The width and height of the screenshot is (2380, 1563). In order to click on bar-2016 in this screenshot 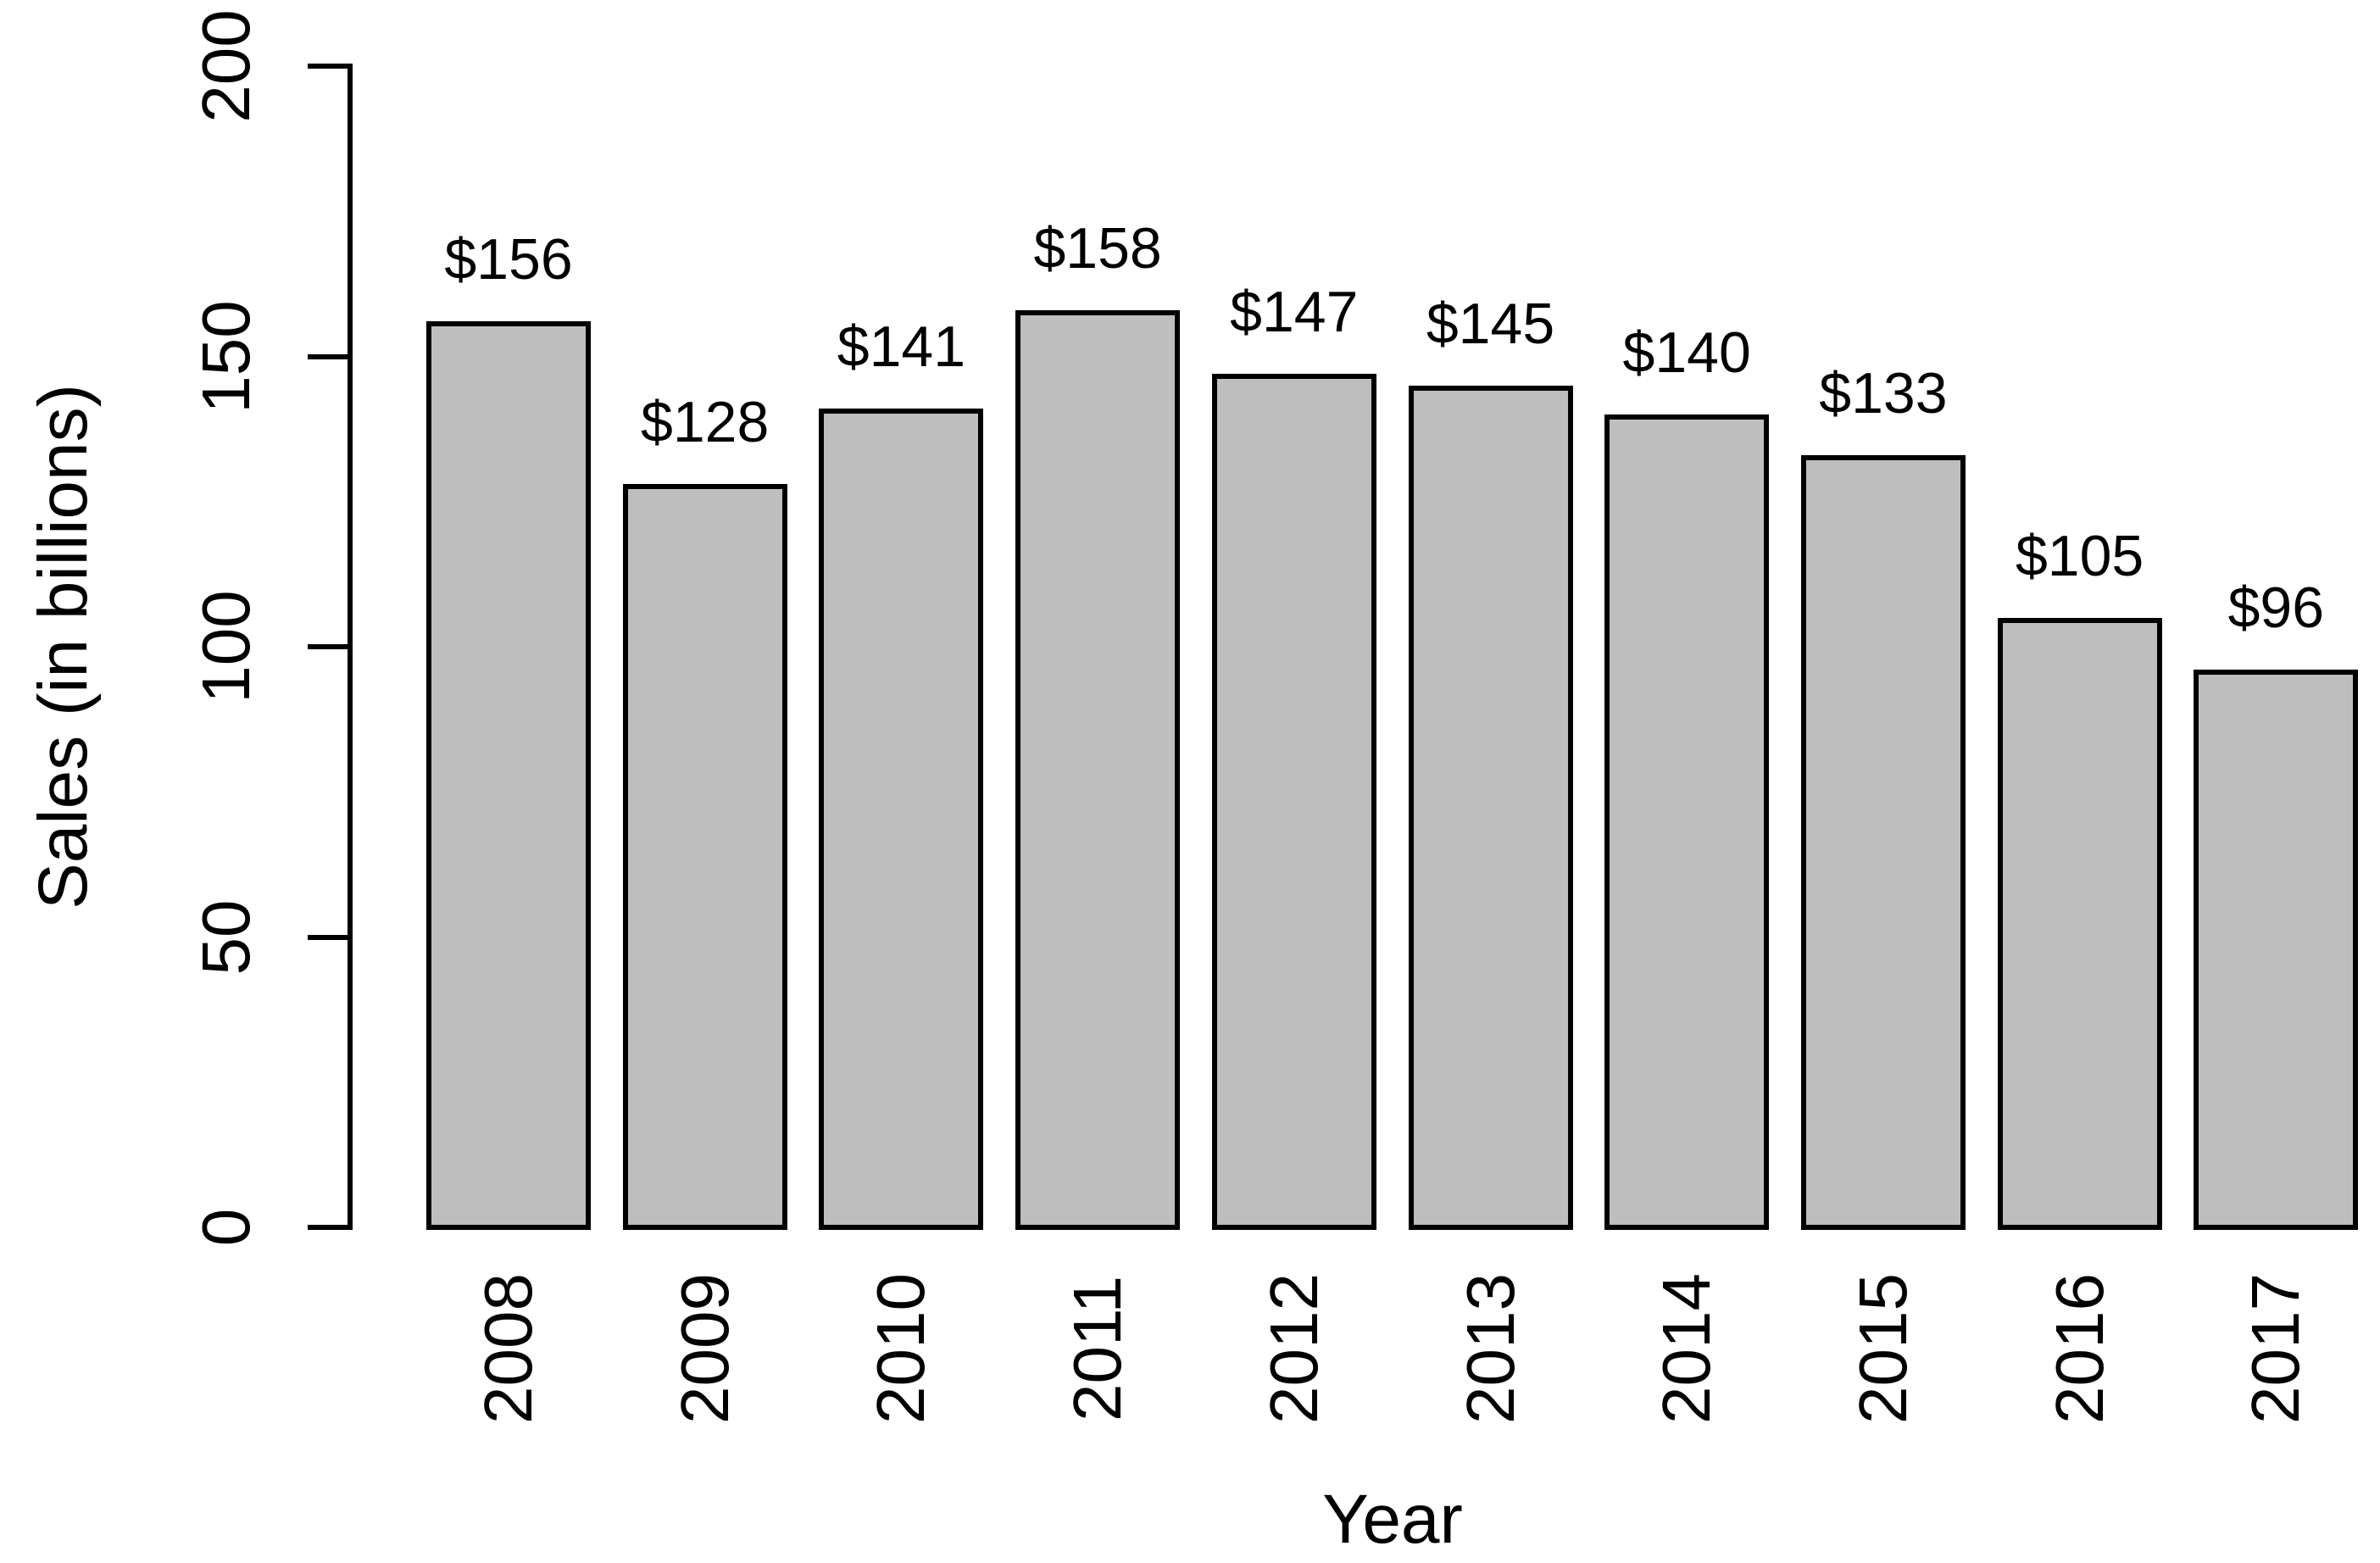, I will do `click(2079, 923)`.